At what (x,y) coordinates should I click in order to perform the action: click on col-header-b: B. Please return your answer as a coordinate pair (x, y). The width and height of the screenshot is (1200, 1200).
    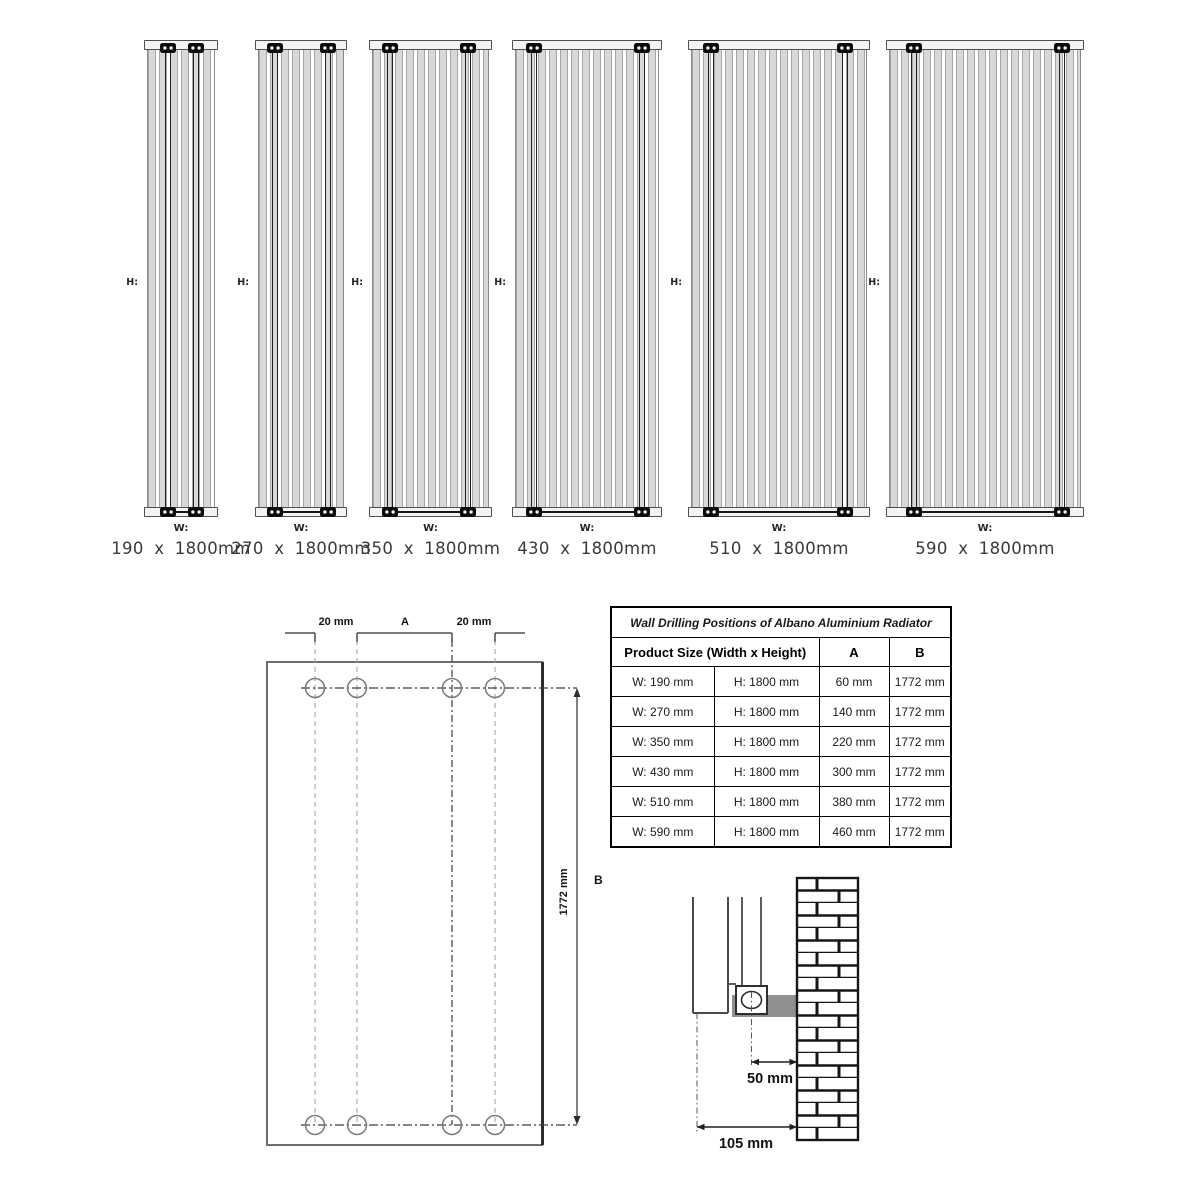
    Looking at the image, I should click on (920, 652).